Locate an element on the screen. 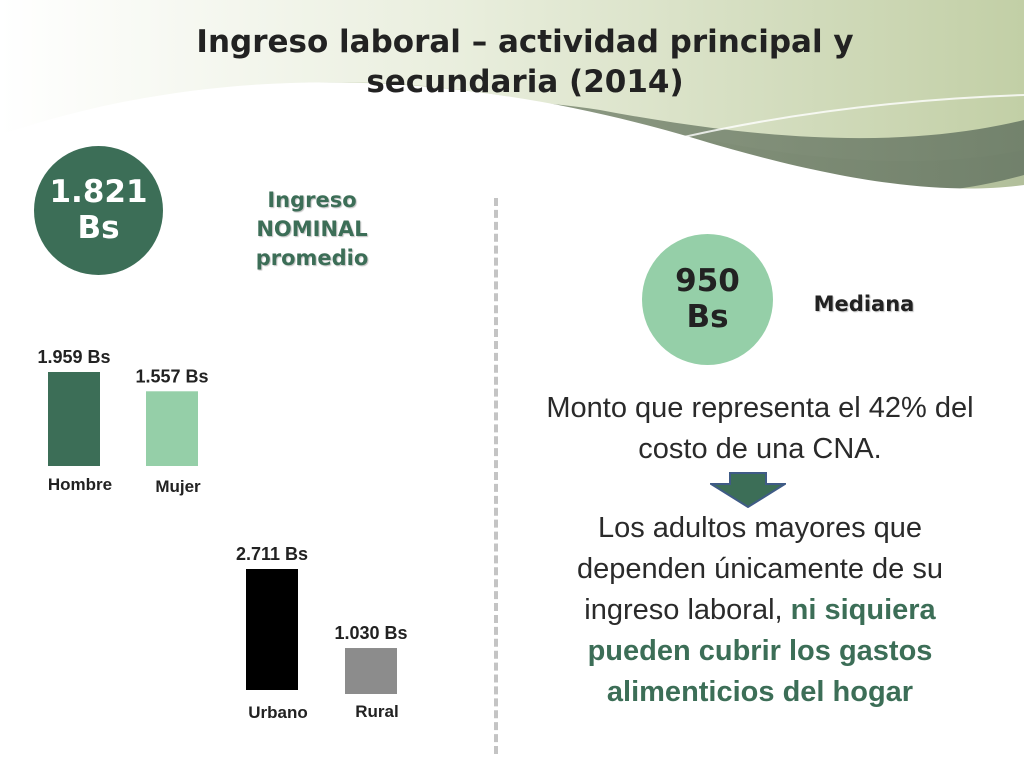  bar-urbano is located at coordinates (272, 629).